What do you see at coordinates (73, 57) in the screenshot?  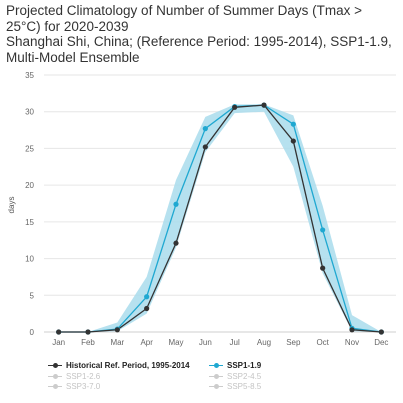 I see `title-line-4: Multi-Model Ensemble` at bounding box center [73, 57].